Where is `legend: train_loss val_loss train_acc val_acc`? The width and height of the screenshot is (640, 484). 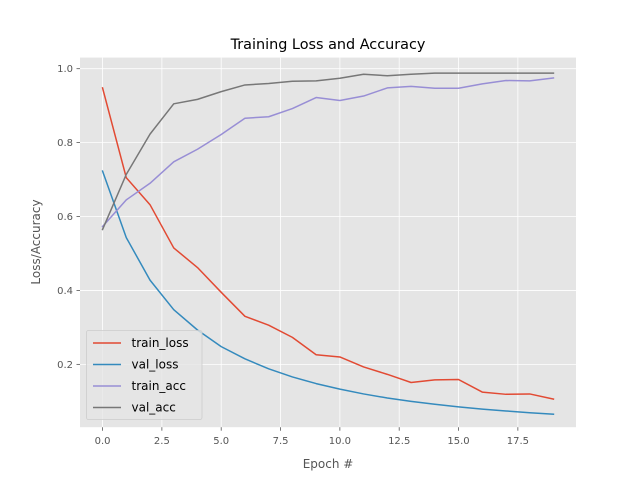 legend: train_loss val_loss train_acc val_acc is located at coordinates (144, 375).